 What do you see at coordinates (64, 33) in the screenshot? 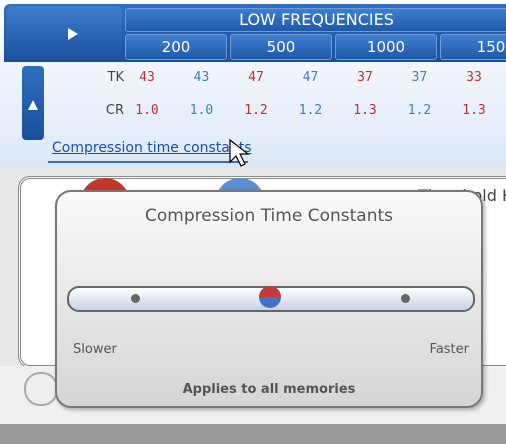
I see `play-button` at bounding box center [64, 33].